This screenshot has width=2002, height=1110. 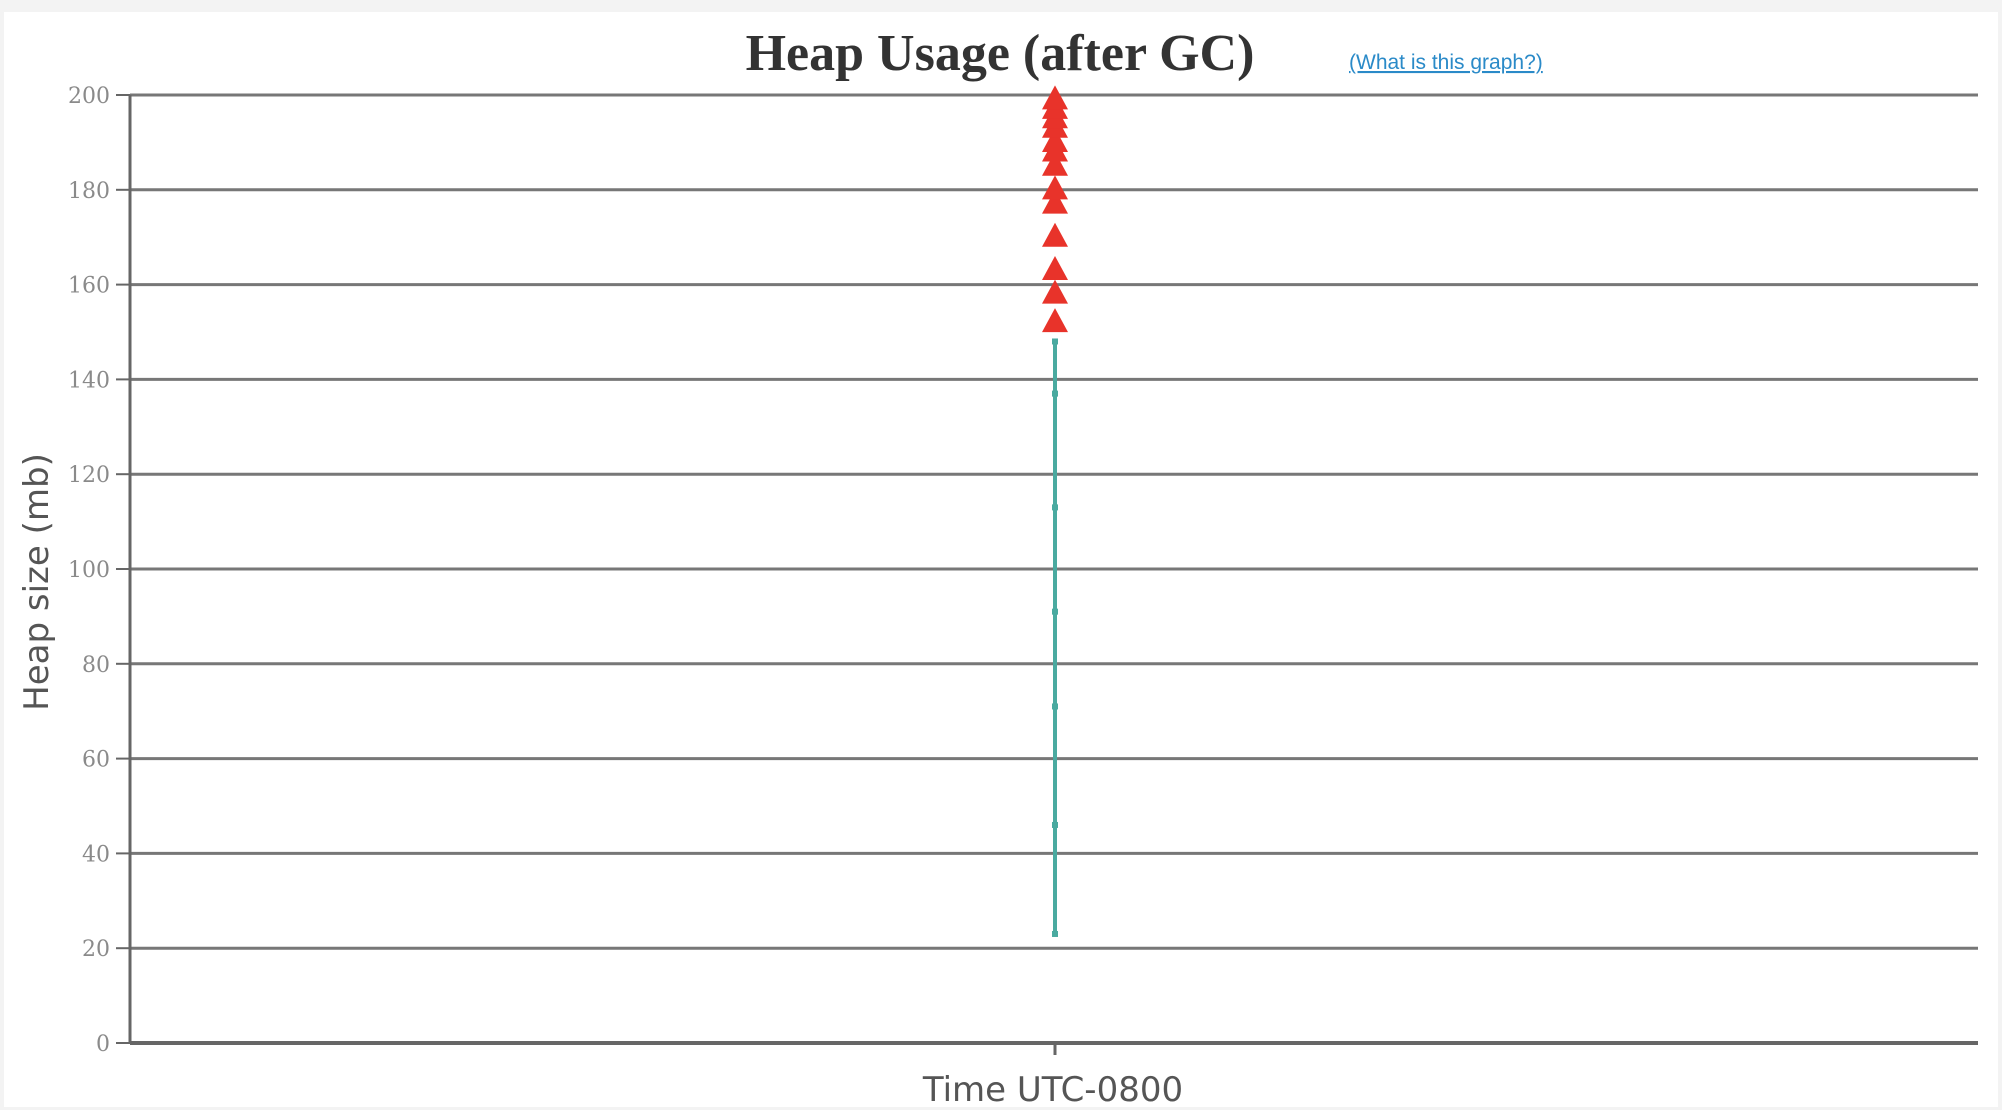 What do you see at coordinates (89, 380) in the screenshot?
I see `y-tick-label-140: 140` at bounding box center [89, 380].